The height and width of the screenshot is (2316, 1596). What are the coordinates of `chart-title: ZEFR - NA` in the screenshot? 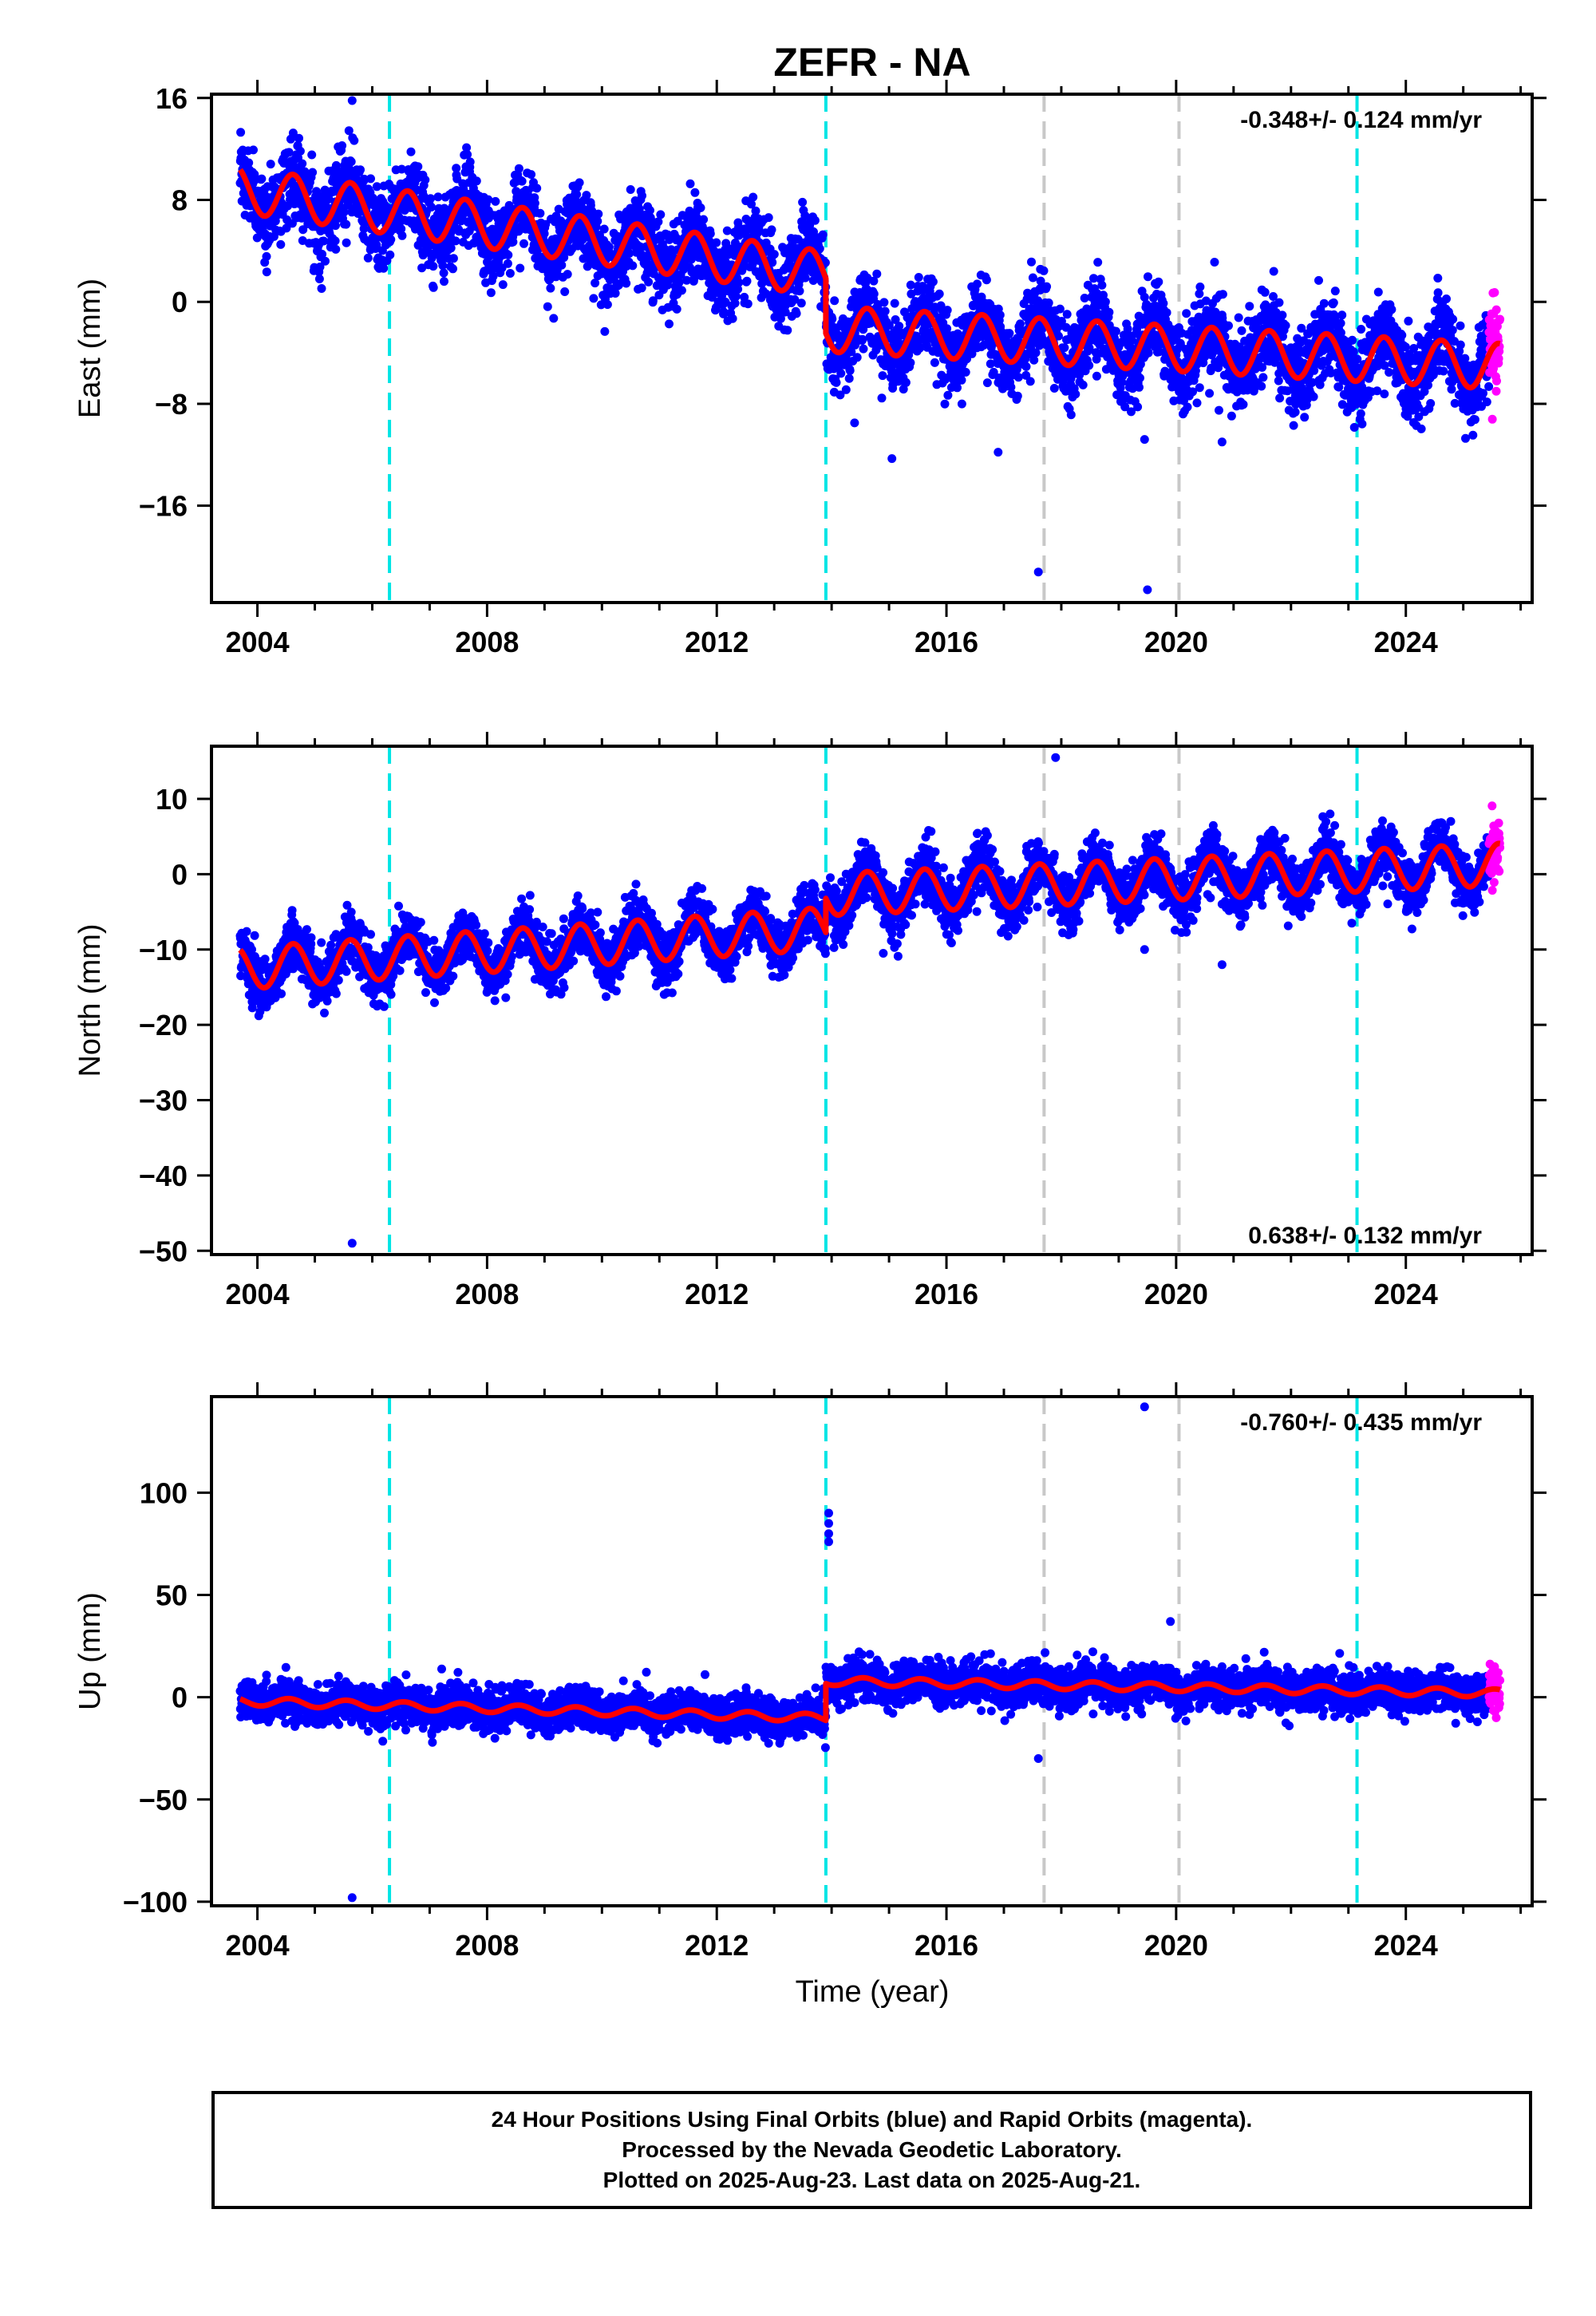 It's located at (871, 62).